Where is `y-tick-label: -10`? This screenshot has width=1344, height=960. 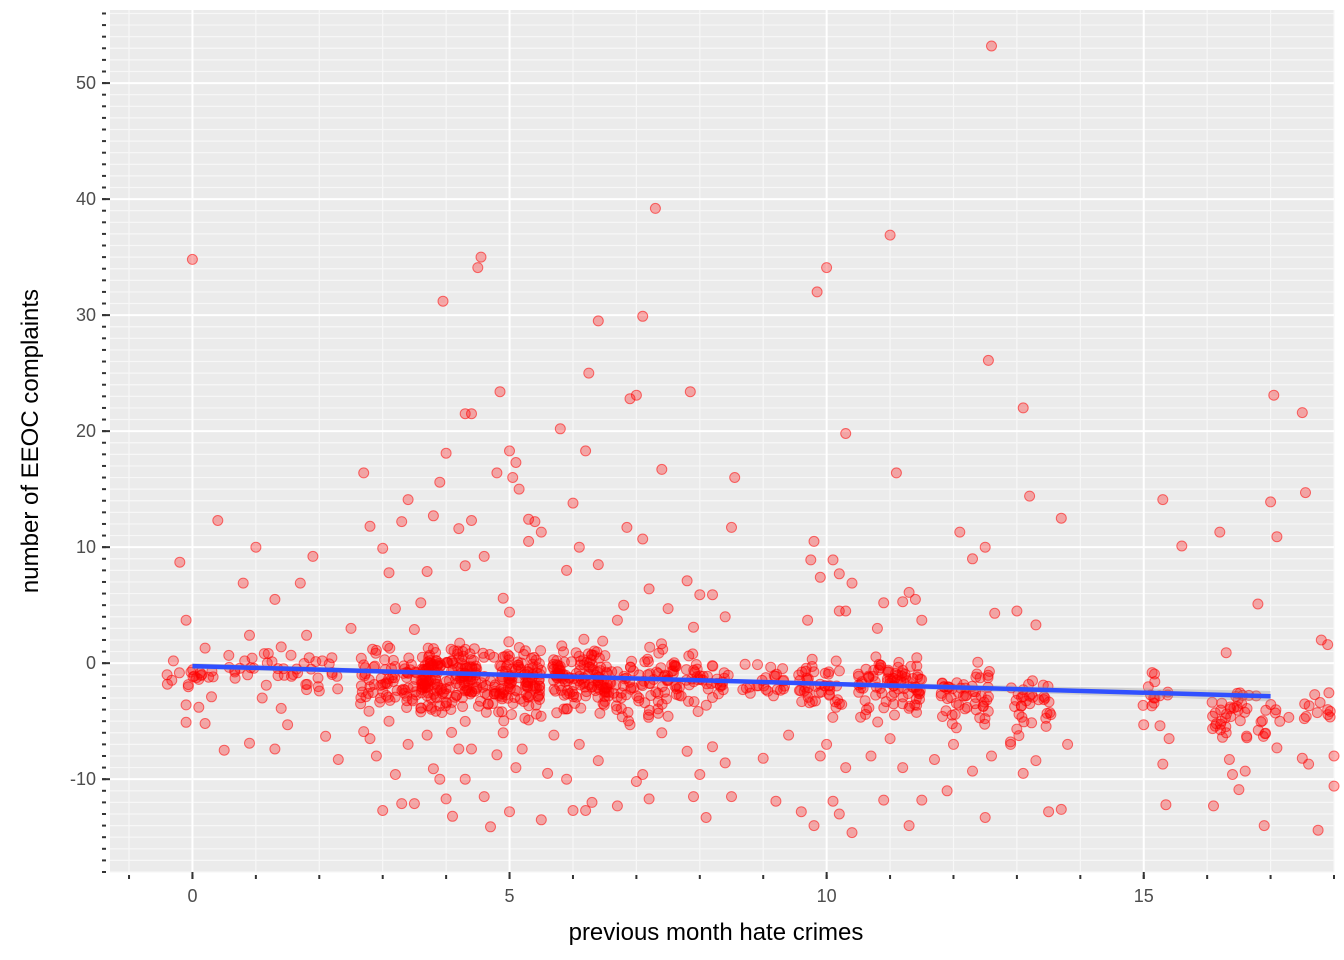 y-tick-label: -10 is located at coordinates (83, 779).